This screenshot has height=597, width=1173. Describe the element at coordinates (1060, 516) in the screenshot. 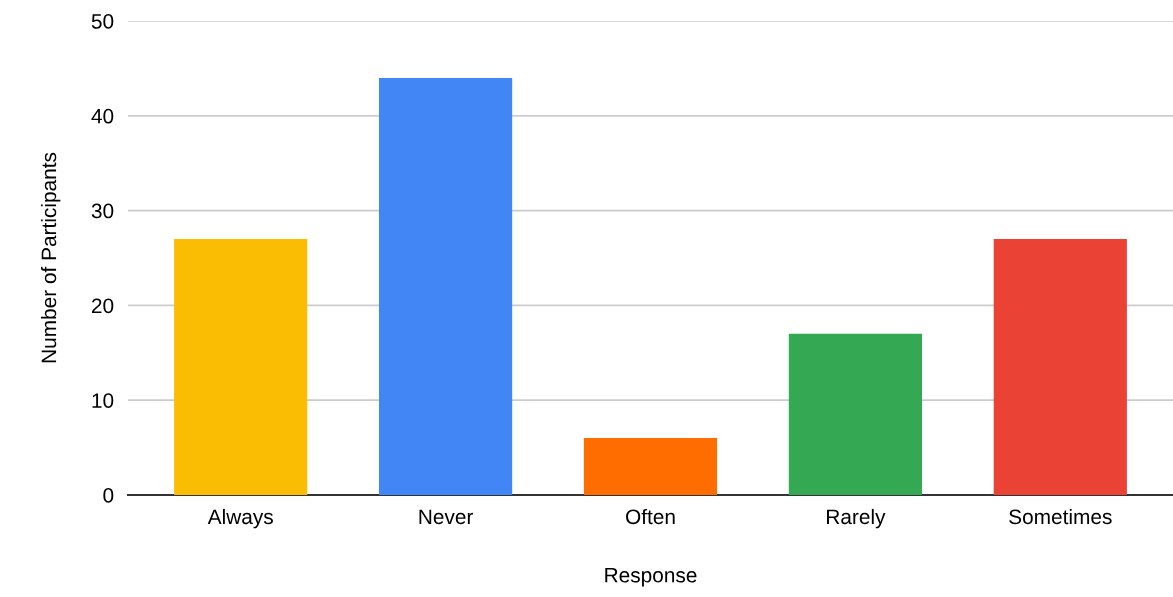

I see `x-tick-label: Sometimes` at that location.